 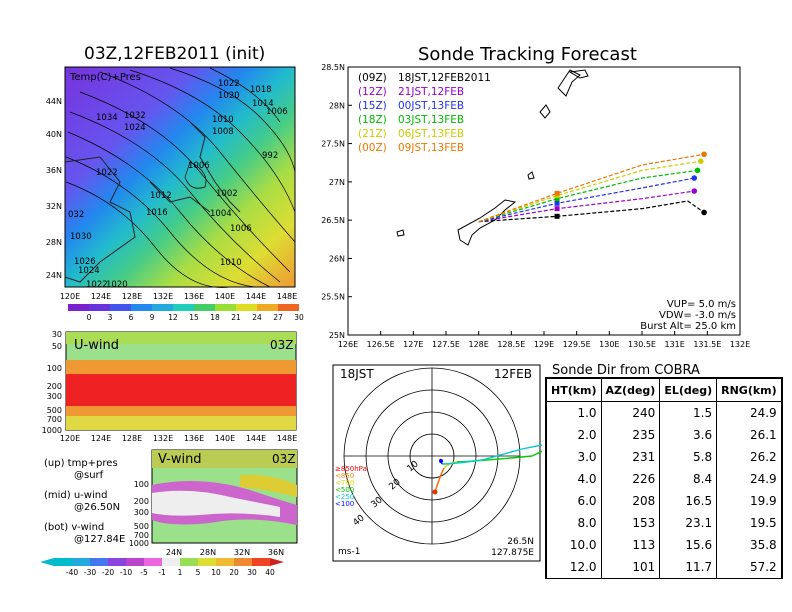 I want to click on isobar-label: 1010, so click(x=223, y=120).